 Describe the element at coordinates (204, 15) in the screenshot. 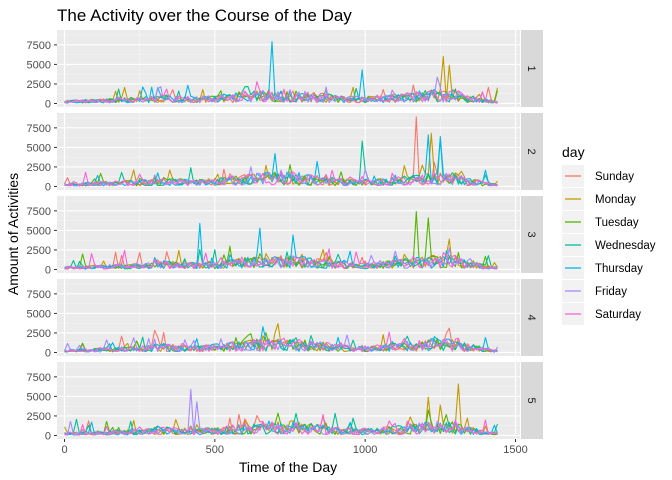

I see `chart-title: The Activity over the Course of the Day` at that location.